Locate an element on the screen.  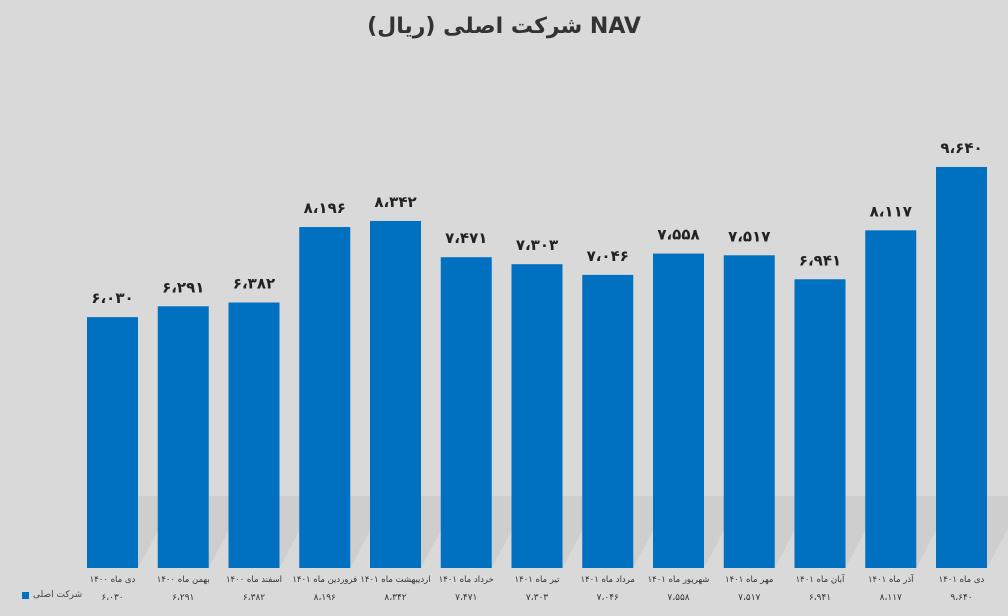
table-value: ۸،۳۴۲ is located at coordinates (395, 598).